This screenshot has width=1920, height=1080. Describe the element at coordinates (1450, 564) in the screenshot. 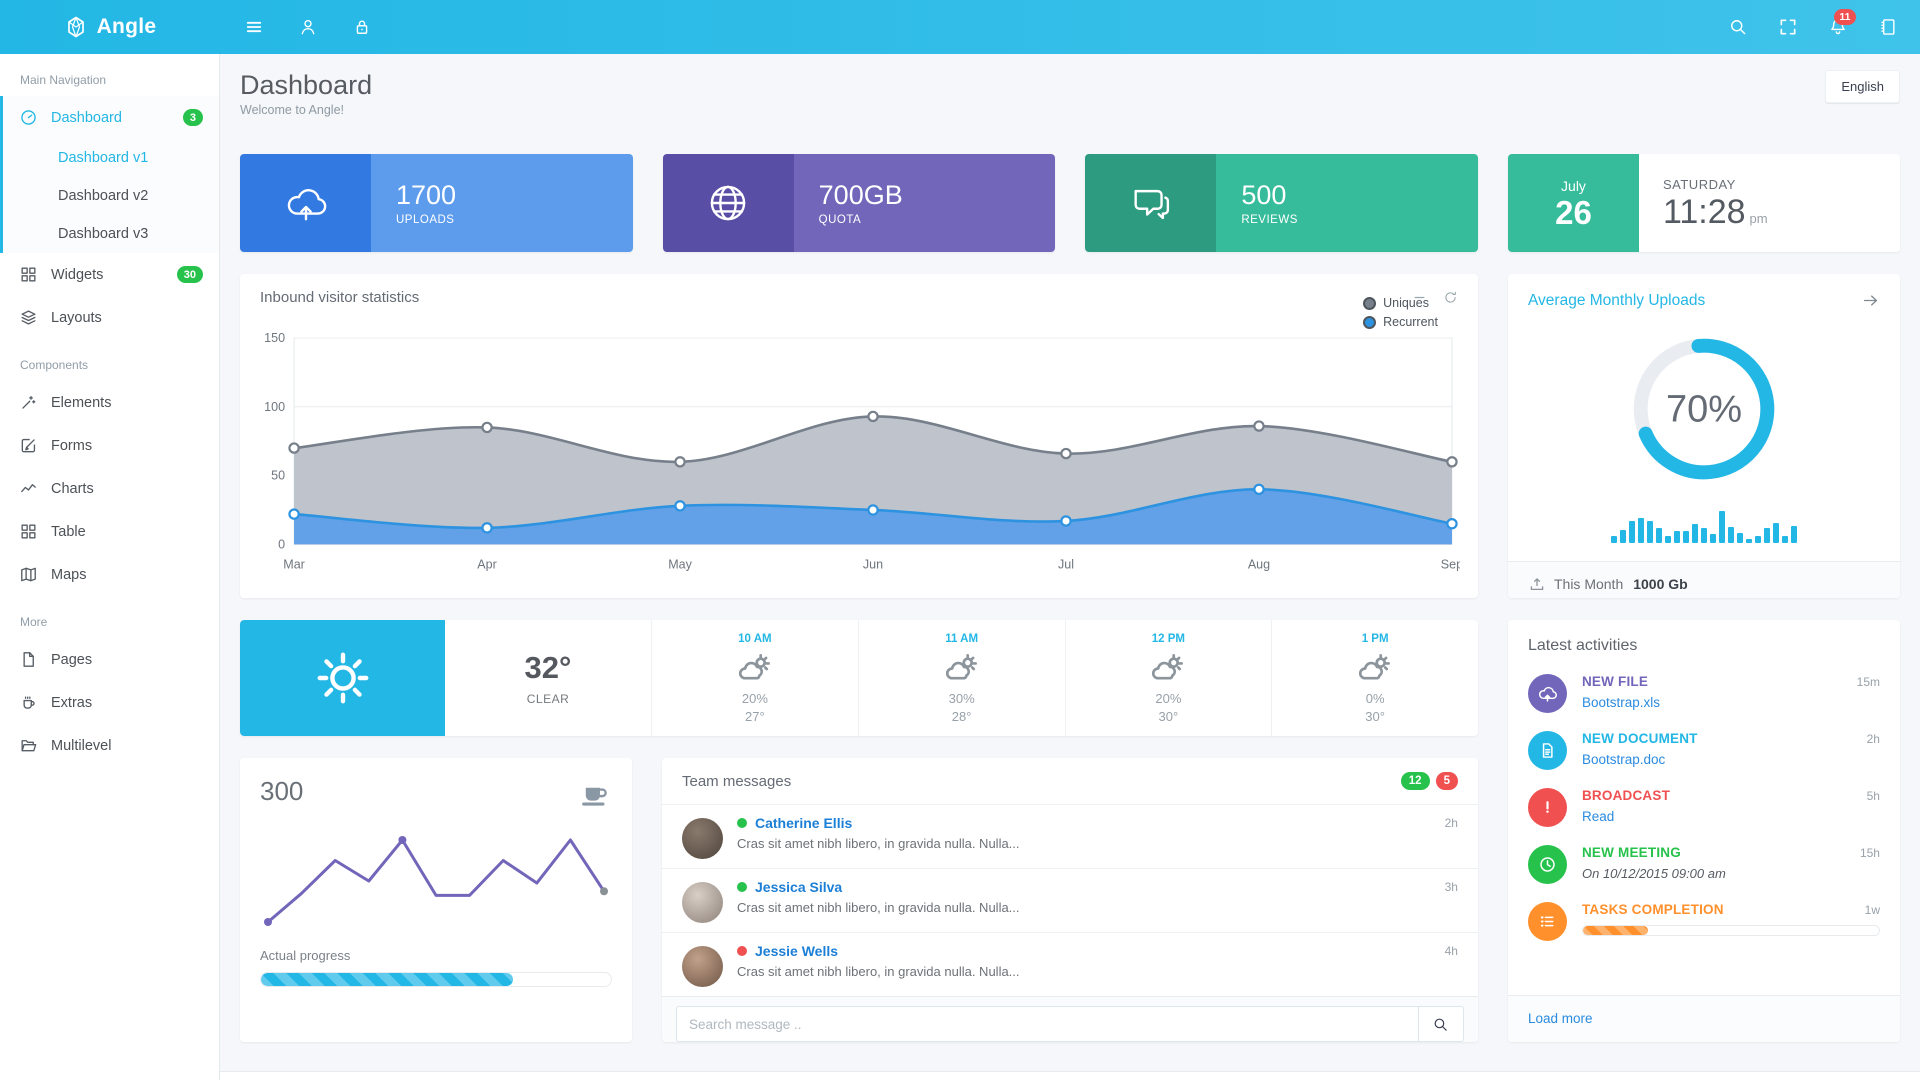

I see `svg-text: Sep` at that location.